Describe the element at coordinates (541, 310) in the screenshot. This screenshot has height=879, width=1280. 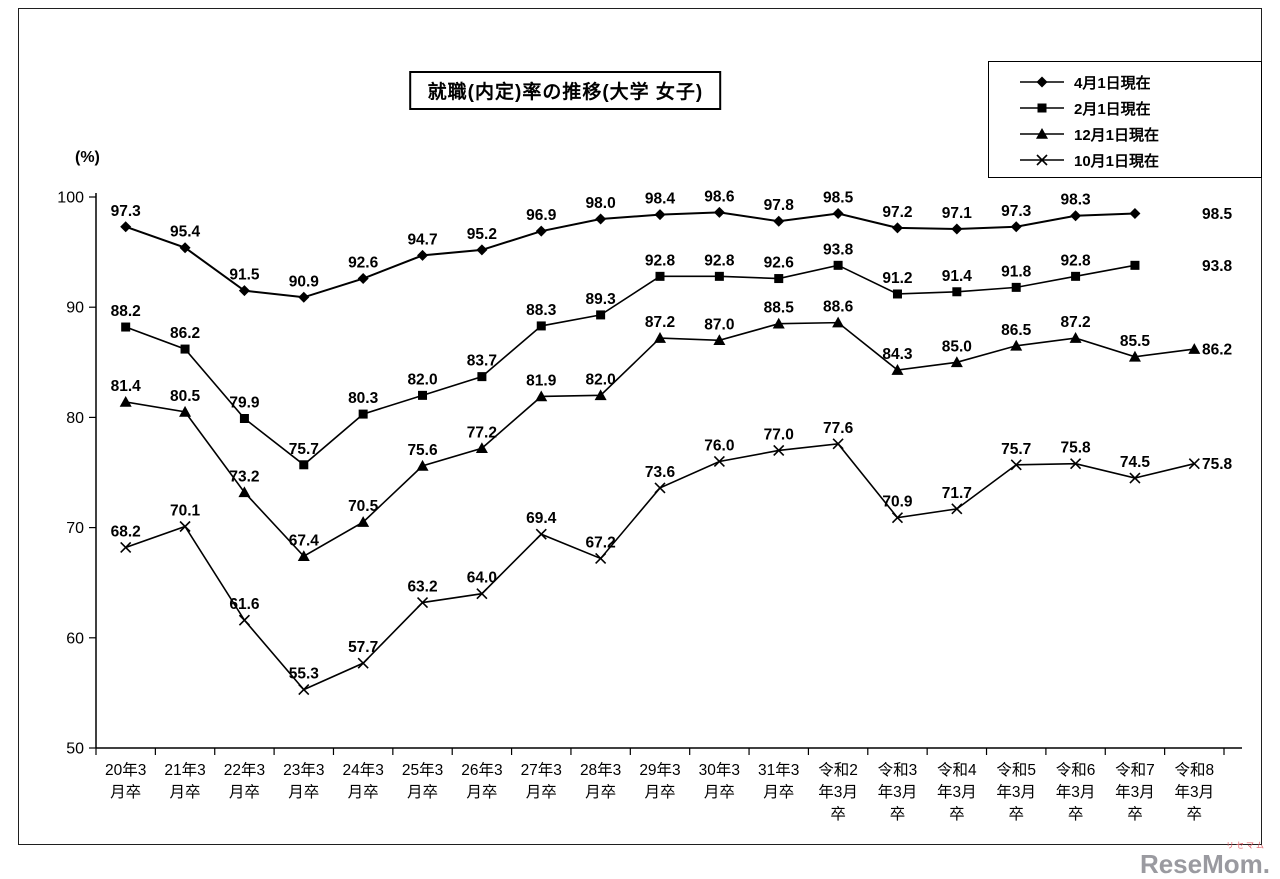
I see `data-label: 88.3` at that location.